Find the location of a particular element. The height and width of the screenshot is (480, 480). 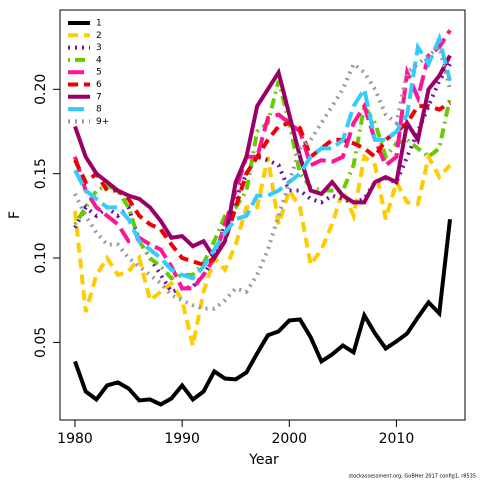

x-tick-label: 1990 is located at coordinates (182, 439).